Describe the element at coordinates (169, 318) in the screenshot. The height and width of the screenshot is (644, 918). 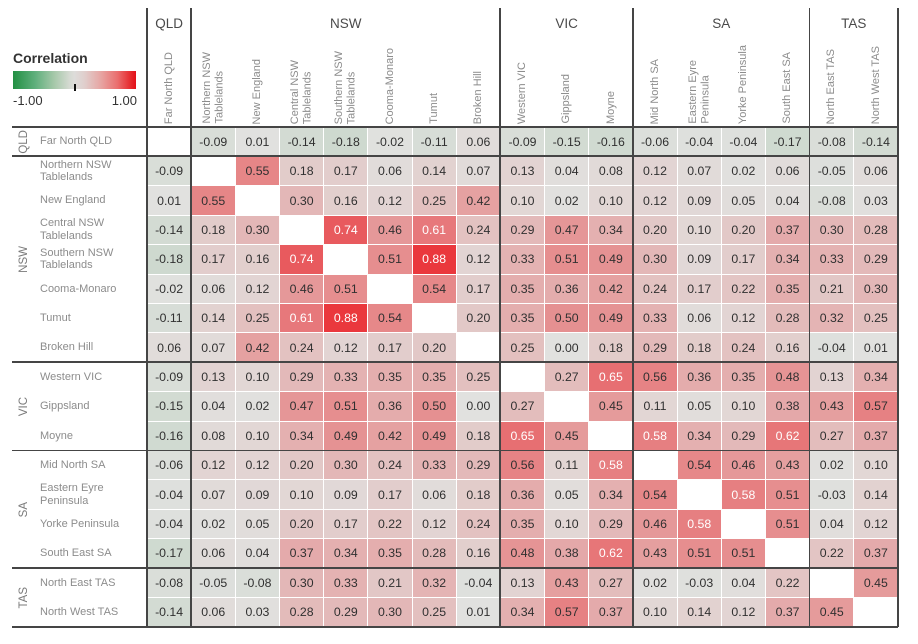
I see `matrix-cell: -0.11` at that location.